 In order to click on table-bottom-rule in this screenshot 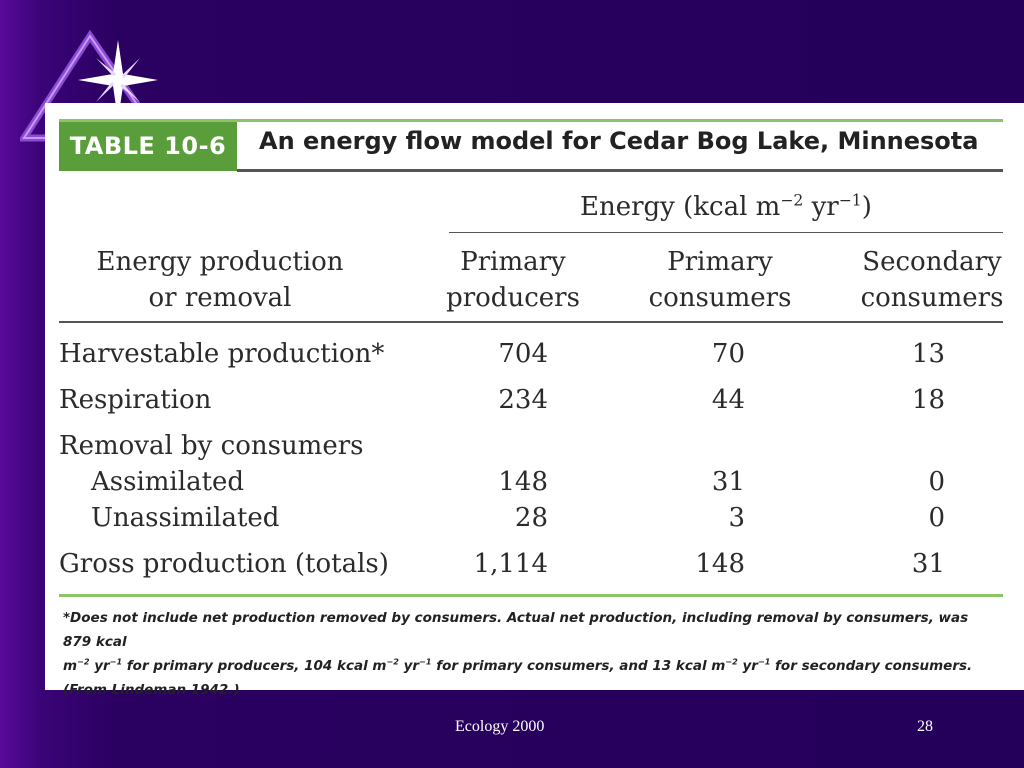, I will do `click(531, 595)`.